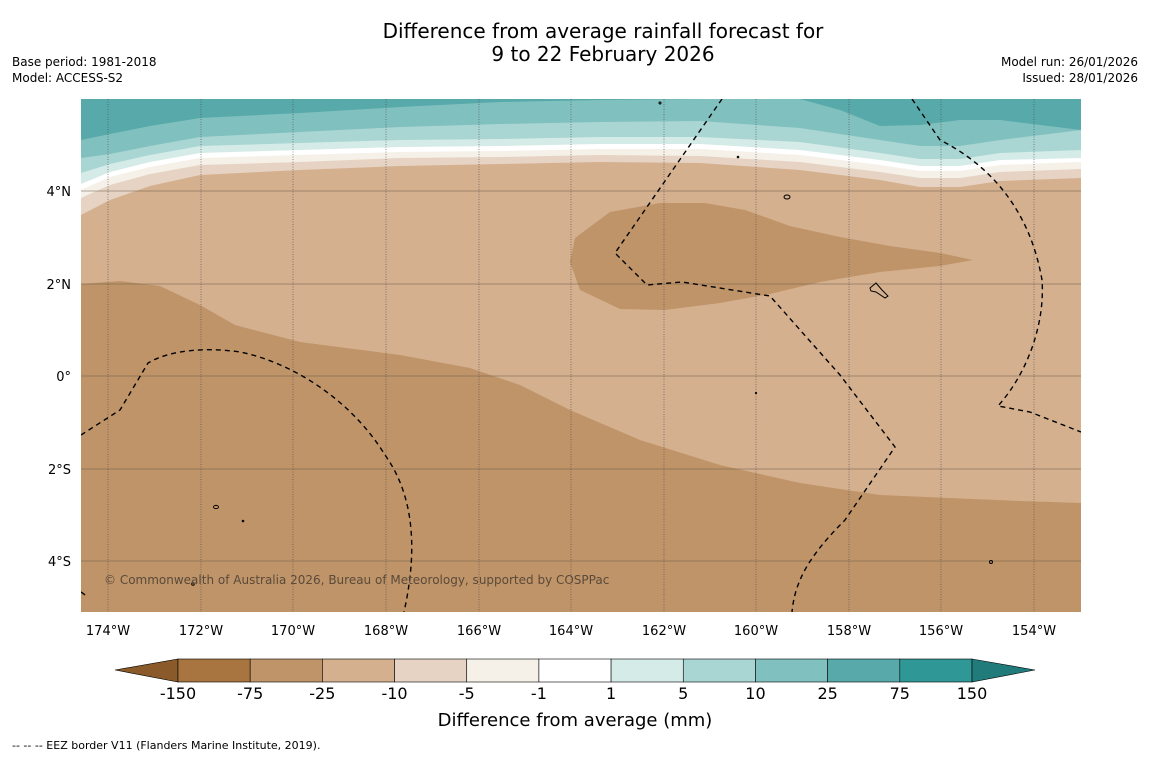 The width and height of the screenshot is (1150, 758). What do you see at coordinates (85, 594) in the screenshot?
I see `eez-border-corner` at bounding box center [85, 594].